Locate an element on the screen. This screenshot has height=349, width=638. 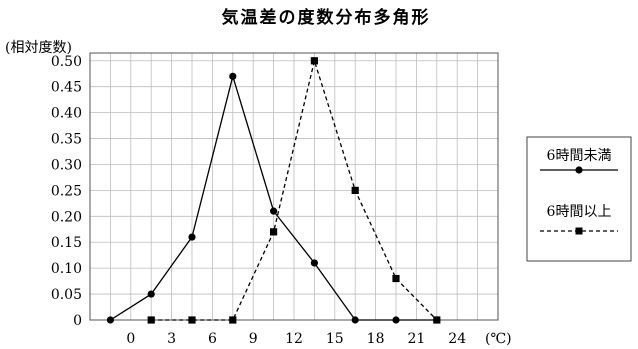
chart-title: 気温差の度数分布多角形 is located at coordinates (326, 17).